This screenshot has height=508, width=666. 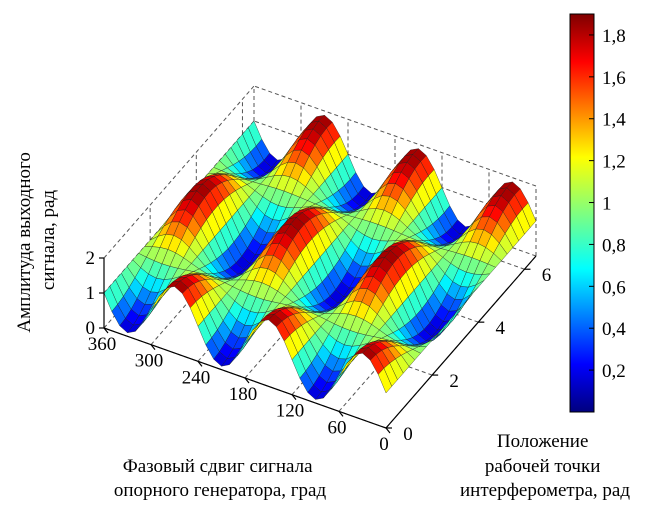 I want to click on z-tick-label: 2, so click(x=91, y=258).